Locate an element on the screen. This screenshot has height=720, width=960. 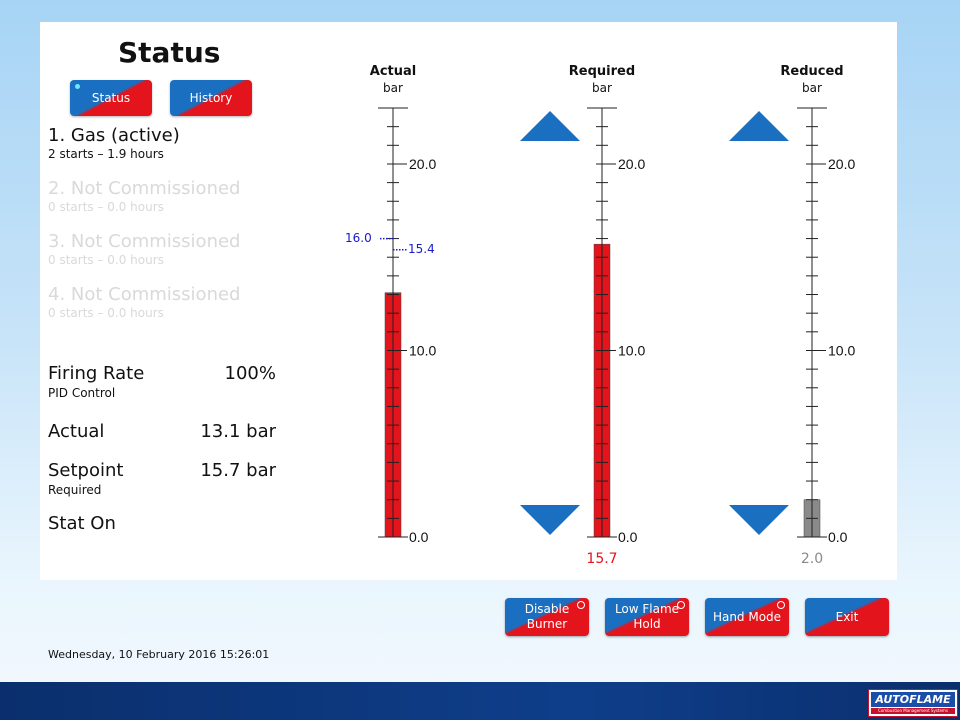
burner-4: 4. Not Commissioned 0 starts – 0.0 hours is located at coordinates (144, 302).